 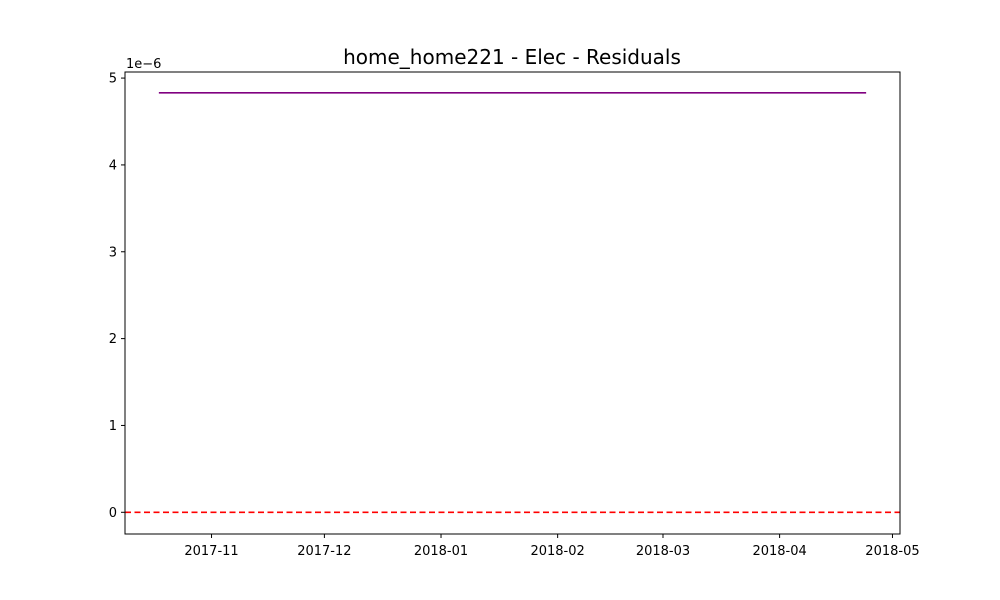 I want to click on y-tick-label: 5, so click(x=113, y=79).